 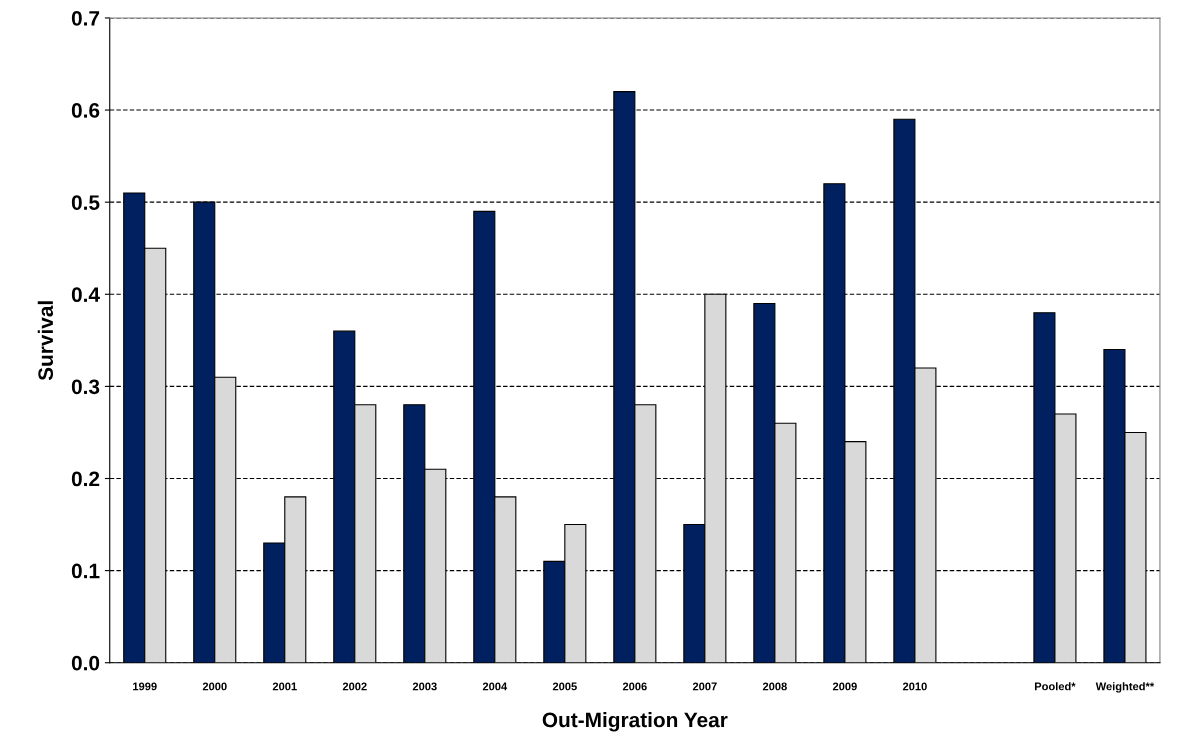 I want to click on x-axis-title: Out-Migration Year, so click(x=635, y=722).